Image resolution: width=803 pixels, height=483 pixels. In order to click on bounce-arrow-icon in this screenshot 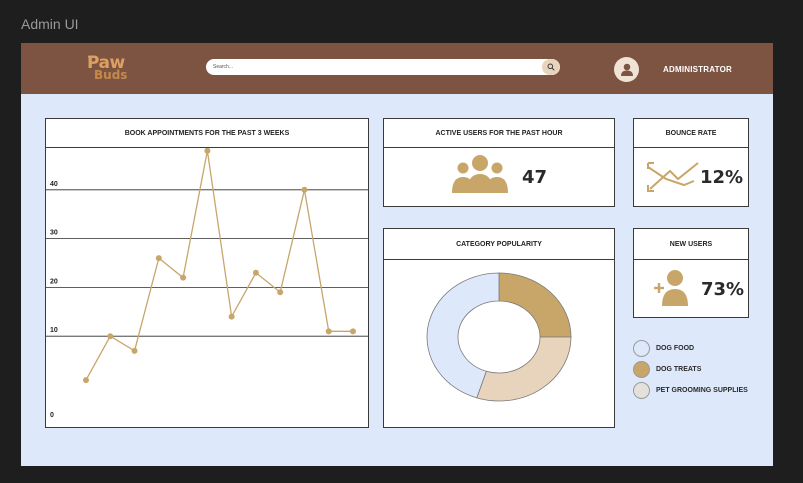, I will do `click(673, 177)`.